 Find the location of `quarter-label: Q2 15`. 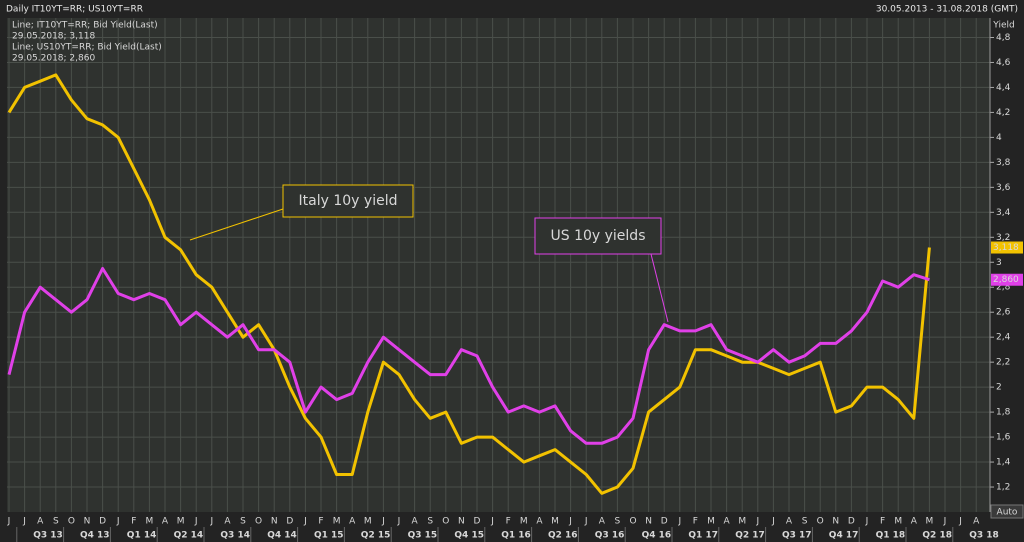

quarter-label: Q2 15 is located at coordinates (376, 536).